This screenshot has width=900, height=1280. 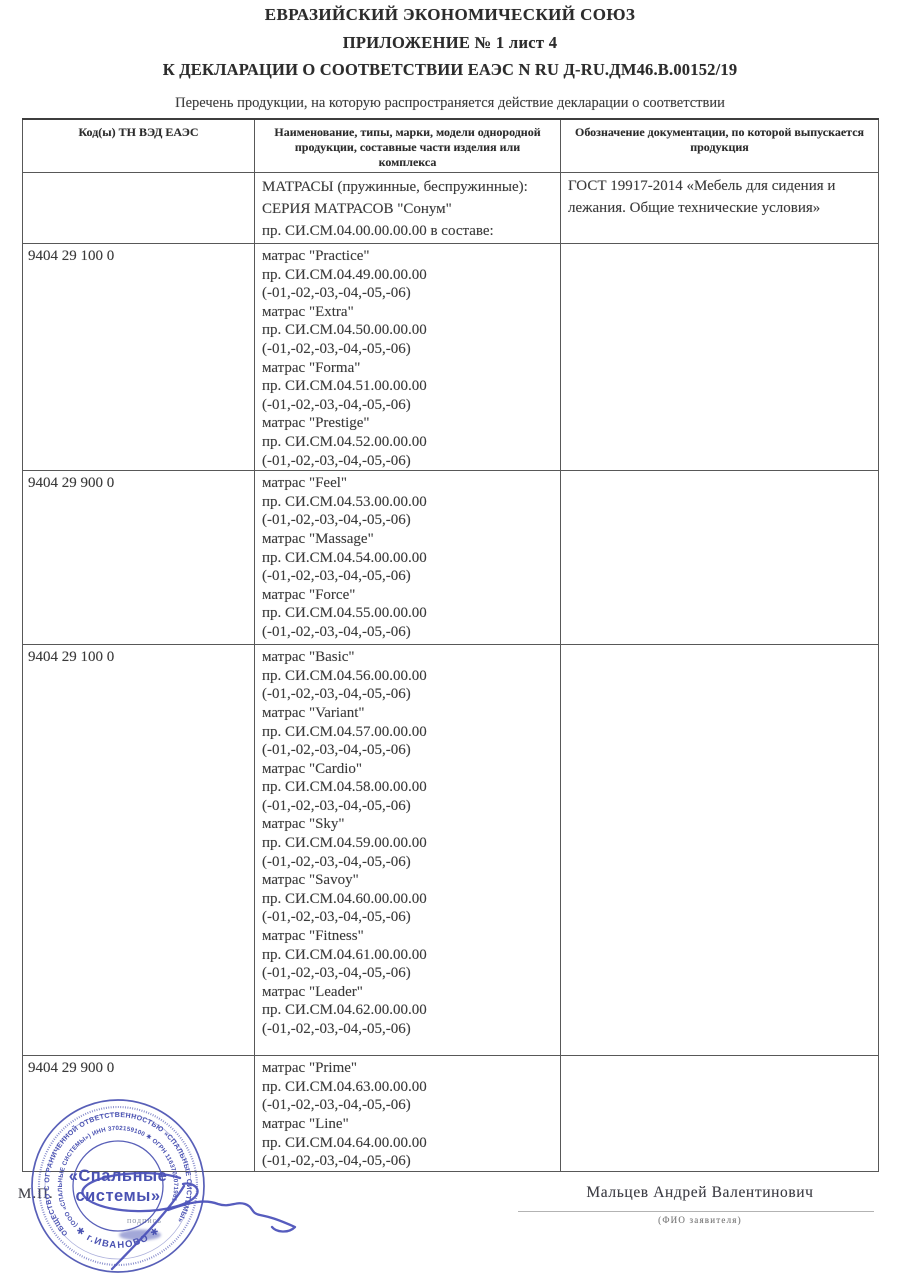 What do you see at coordinates (117, 1196) in the screenshot?
I see `seal-center-line2: системы»` at bounding box center [117, 1196].